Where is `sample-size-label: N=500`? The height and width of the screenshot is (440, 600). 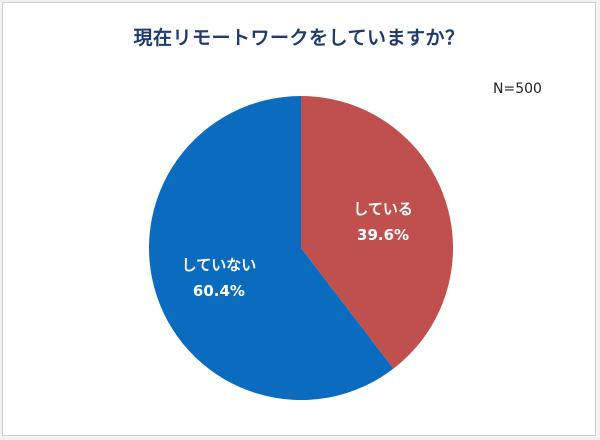 sample-size-label: N=500 is located at coordinates (517, 89).